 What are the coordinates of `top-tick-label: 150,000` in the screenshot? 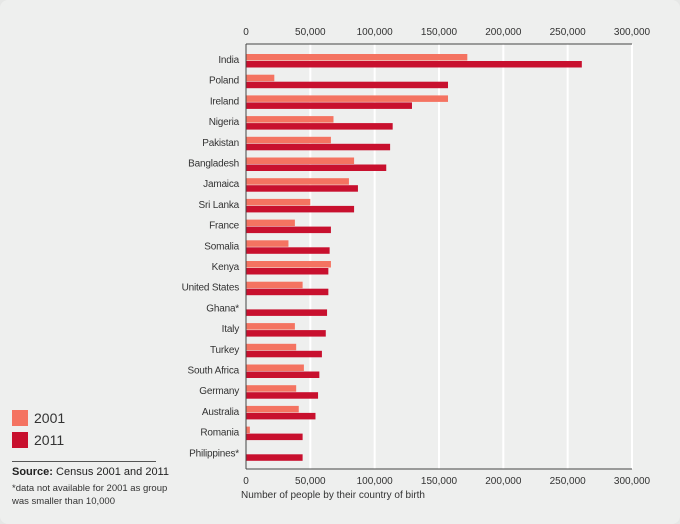 It's located at (439, 32).